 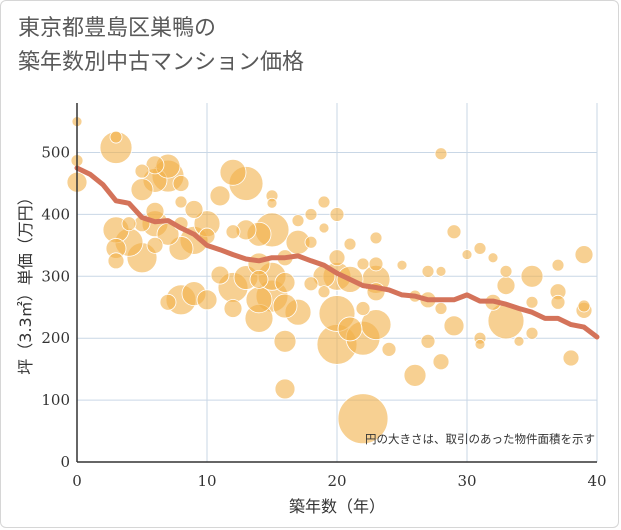 What do you see at coordinates (466, 481) in the screenshot?
I see `x-tick-label: 30` at bounding box center [466, 481].